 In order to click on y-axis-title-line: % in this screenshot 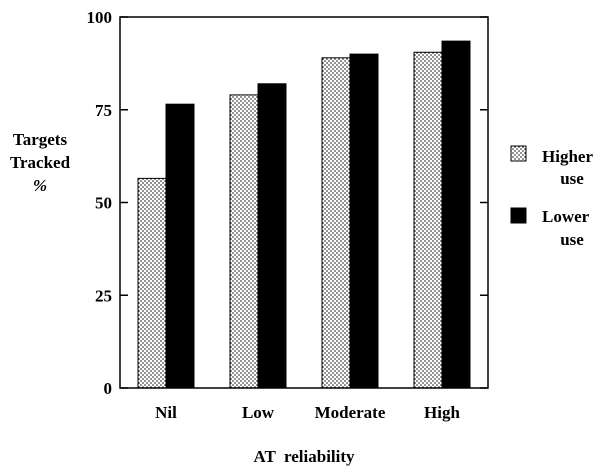, I will do `click(40, 185)`.